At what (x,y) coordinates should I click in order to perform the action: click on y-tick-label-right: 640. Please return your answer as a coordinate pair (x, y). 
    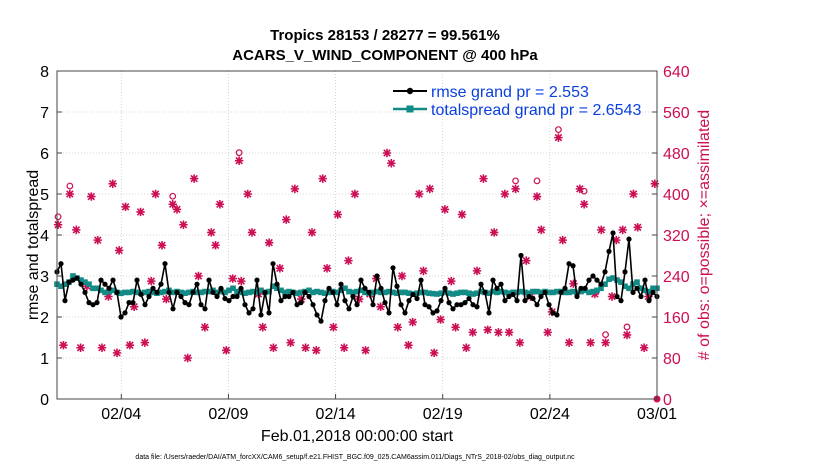
    Looking at the image, I should click on (676, 72).